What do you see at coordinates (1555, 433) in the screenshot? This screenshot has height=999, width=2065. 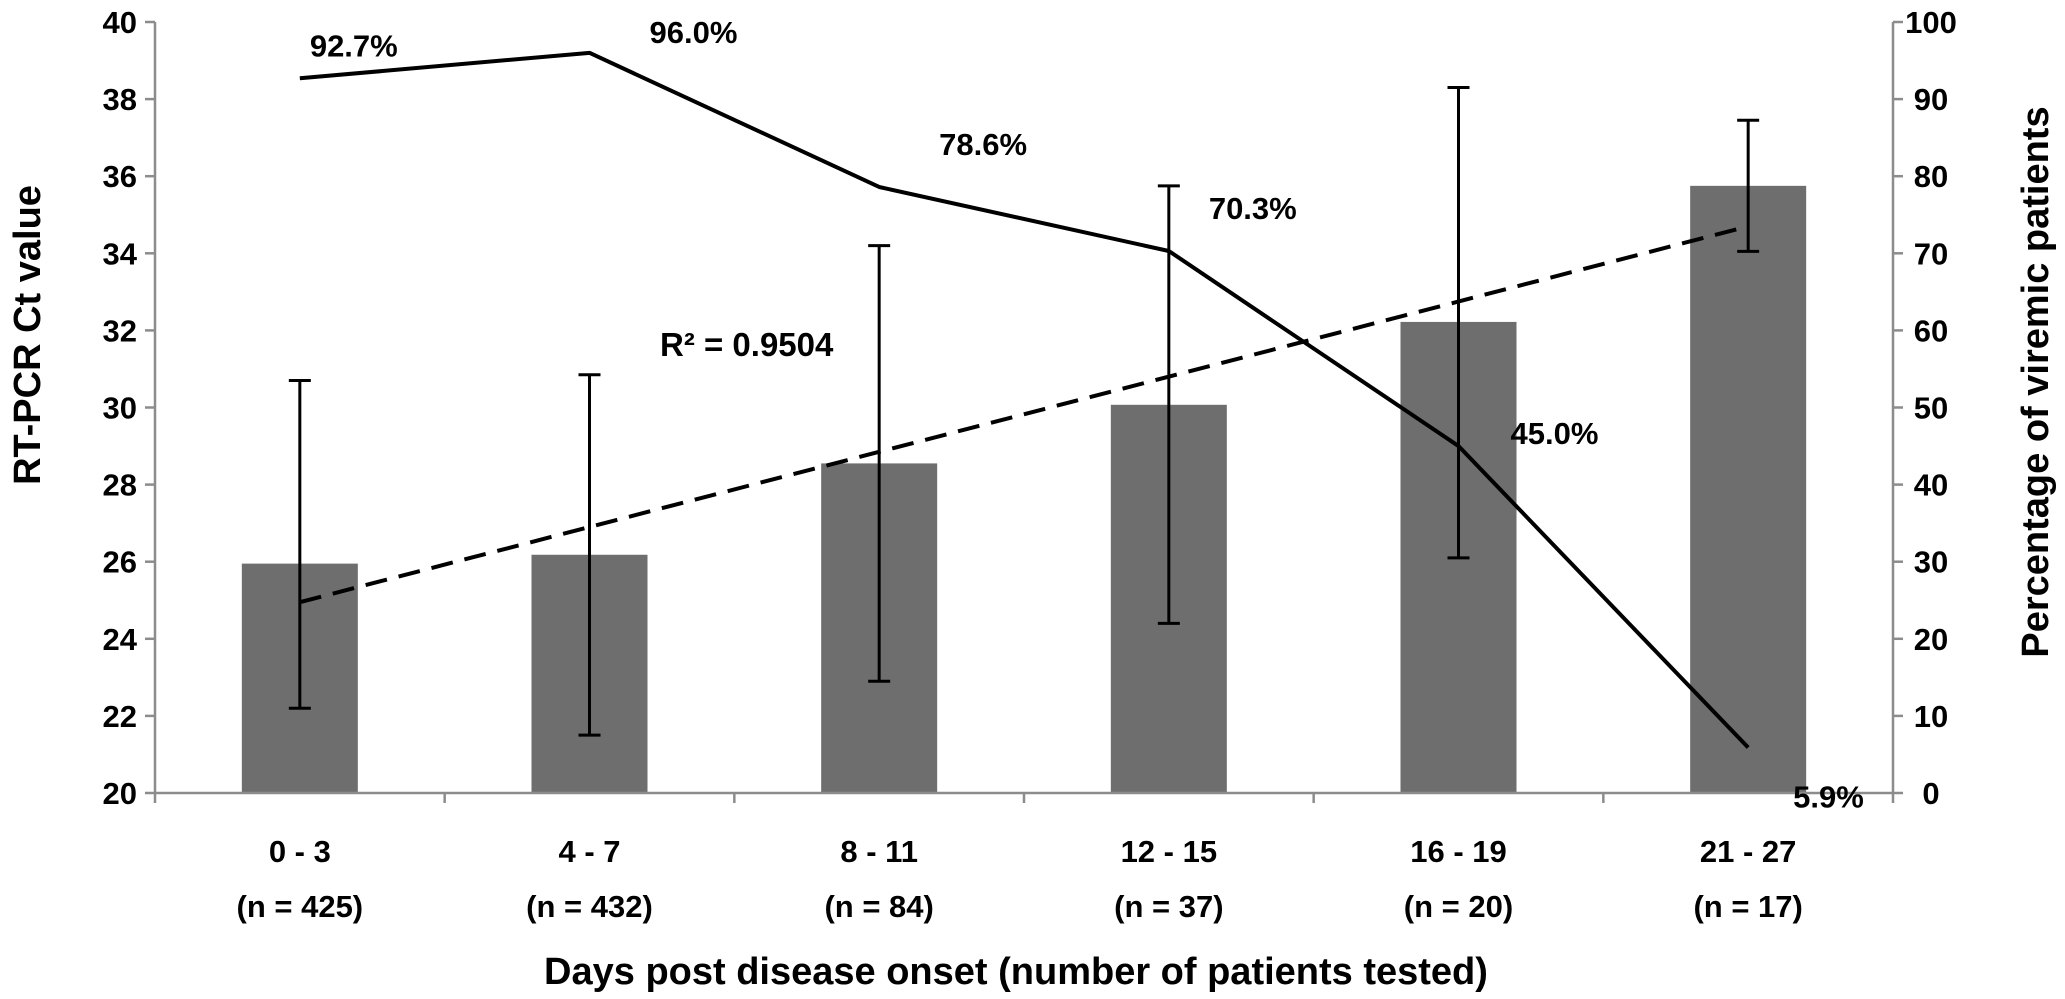 I see `percent-label-4: 45.0%` at bounding box center [1555, 433].